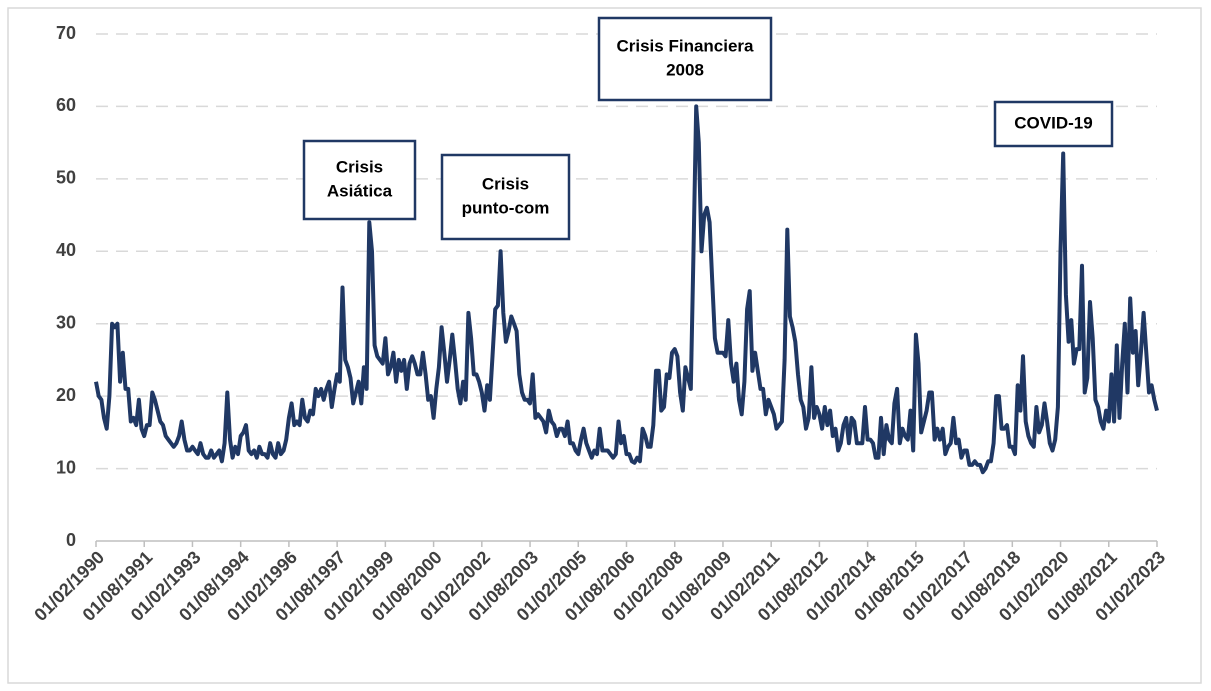 This screenshot has width=1211, height=691. Describe the element at coordinates (360, 190) in the screenshot. I see `annotation-text: Asiática` at that location.